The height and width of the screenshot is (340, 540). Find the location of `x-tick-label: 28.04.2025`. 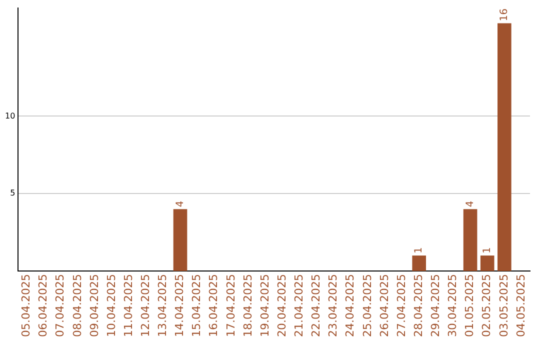

x-tick-label: 28.04.2025 is located at coordinates (418, 306).